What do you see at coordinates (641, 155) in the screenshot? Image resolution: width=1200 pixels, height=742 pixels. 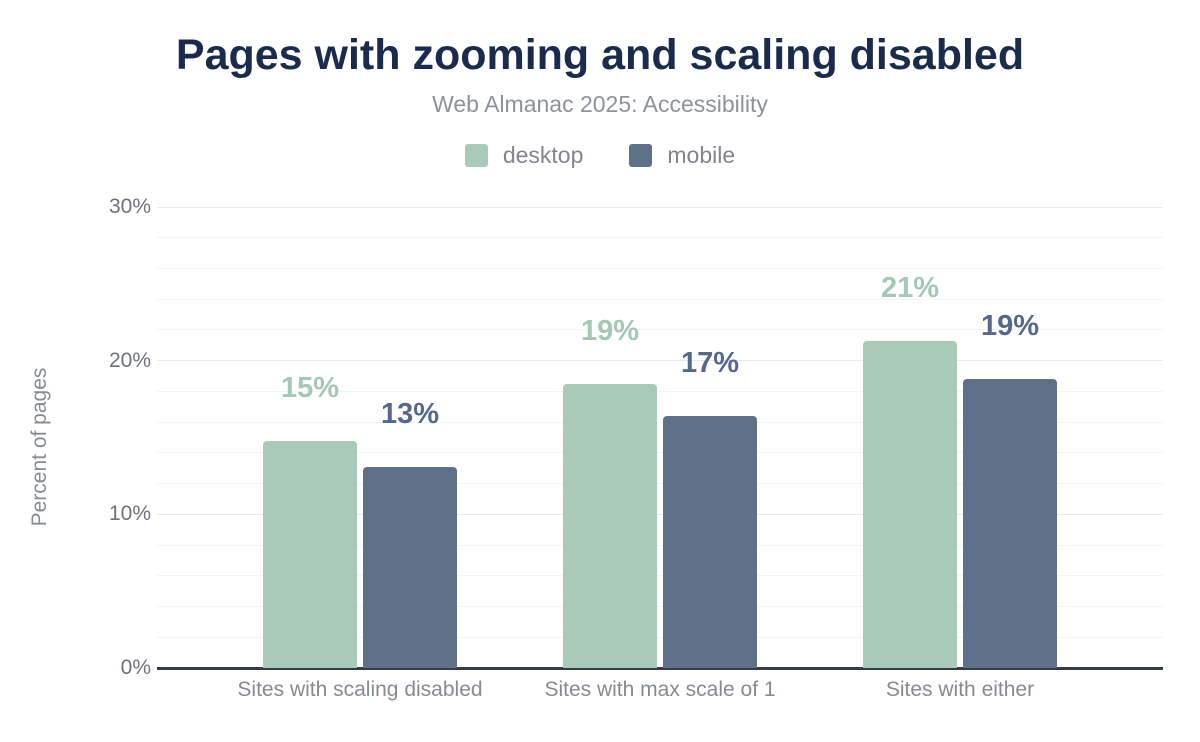 I see `mobile-swatch-icon` at bounding box center [641, 155].